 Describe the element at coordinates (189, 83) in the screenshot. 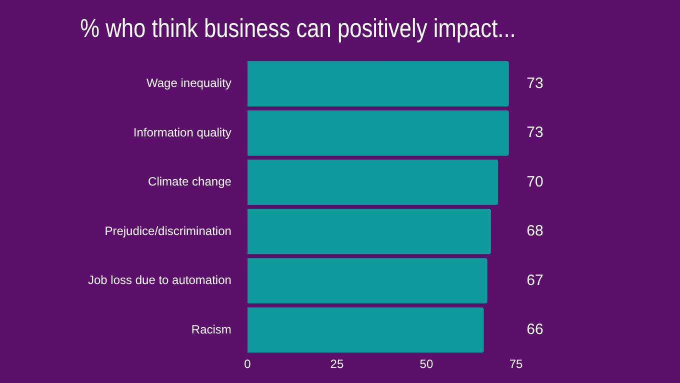

I see `y-tick-label: Wage inequality` at that location.